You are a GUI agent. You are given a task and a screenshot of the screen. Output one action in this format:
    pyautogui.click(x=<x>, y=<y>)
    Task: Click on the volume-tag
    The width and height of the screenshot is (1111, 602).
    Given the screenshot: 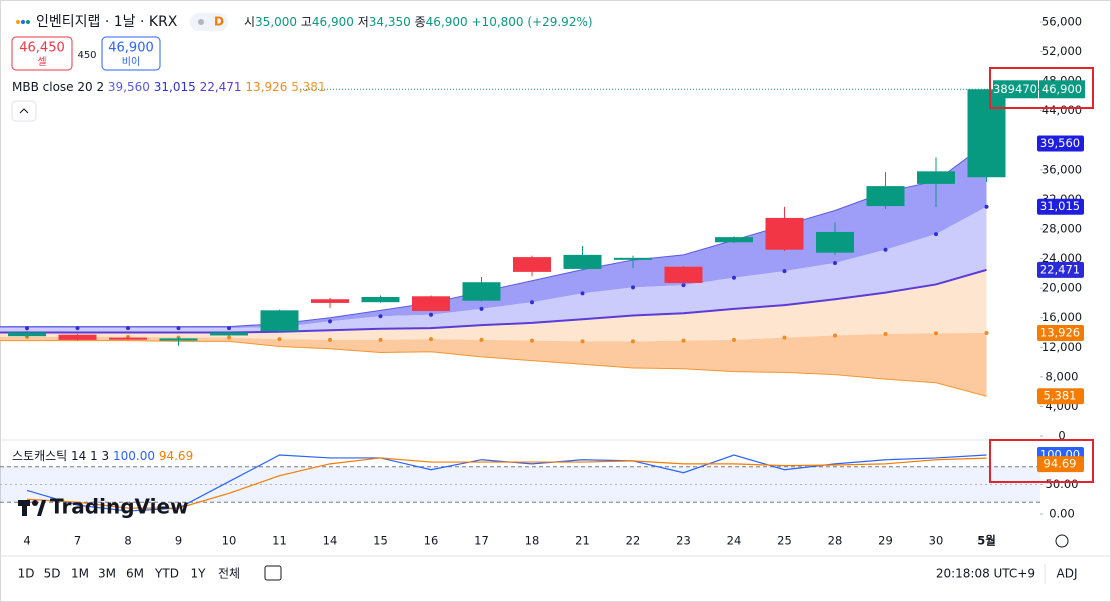 What is the action you would take?
    pyautogui.click(x=1015, y=89)
    